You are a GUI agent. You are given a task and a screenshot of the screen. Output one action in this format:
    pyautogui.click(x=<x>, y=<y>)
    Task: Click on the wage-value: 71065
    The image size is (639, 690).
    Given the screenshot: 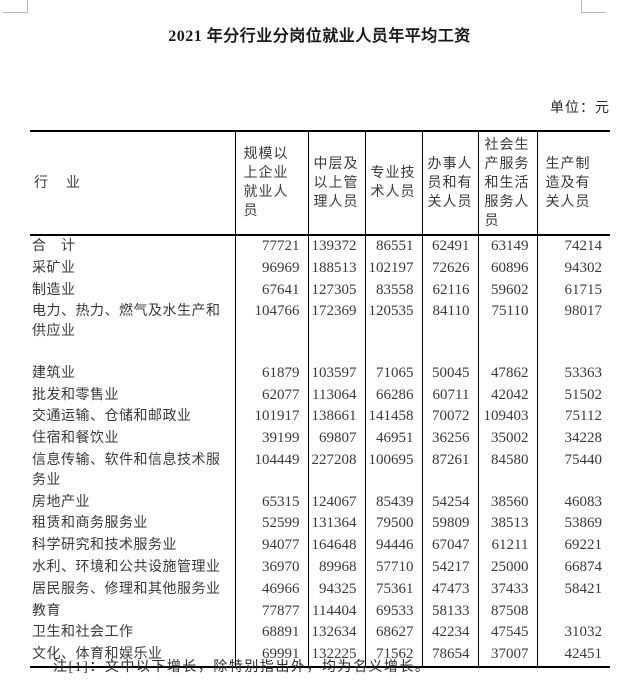 What is the action you would take?
    pyautogui.click(x=393, y=373)
    